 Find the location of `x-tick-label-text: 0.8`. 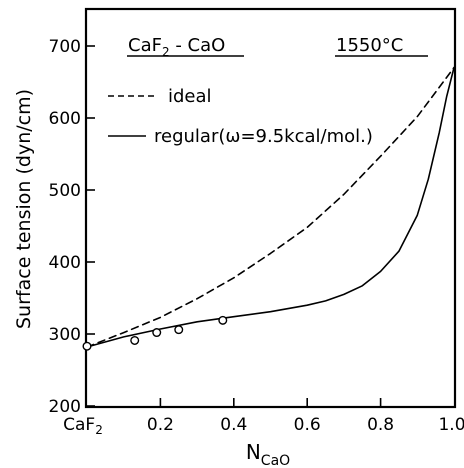

x-tick-label-text: 0.8 is located at coordinates (380, 425).